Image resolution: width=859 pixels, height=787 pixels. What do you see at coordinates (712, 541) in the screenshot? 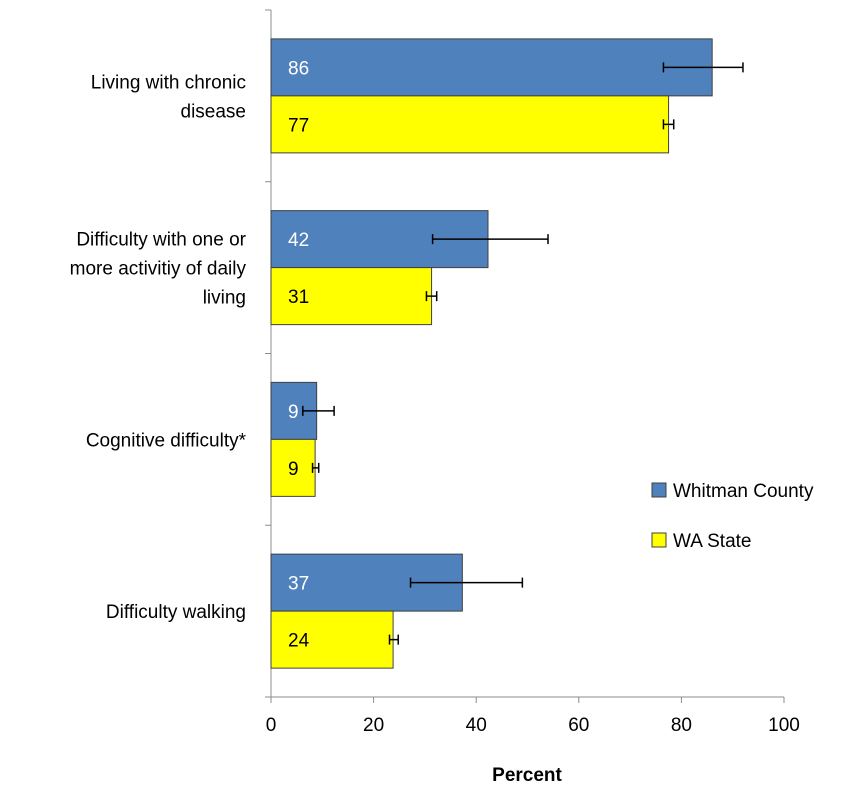
I see `legend-label: WA State` at bounding box center [712, 541].